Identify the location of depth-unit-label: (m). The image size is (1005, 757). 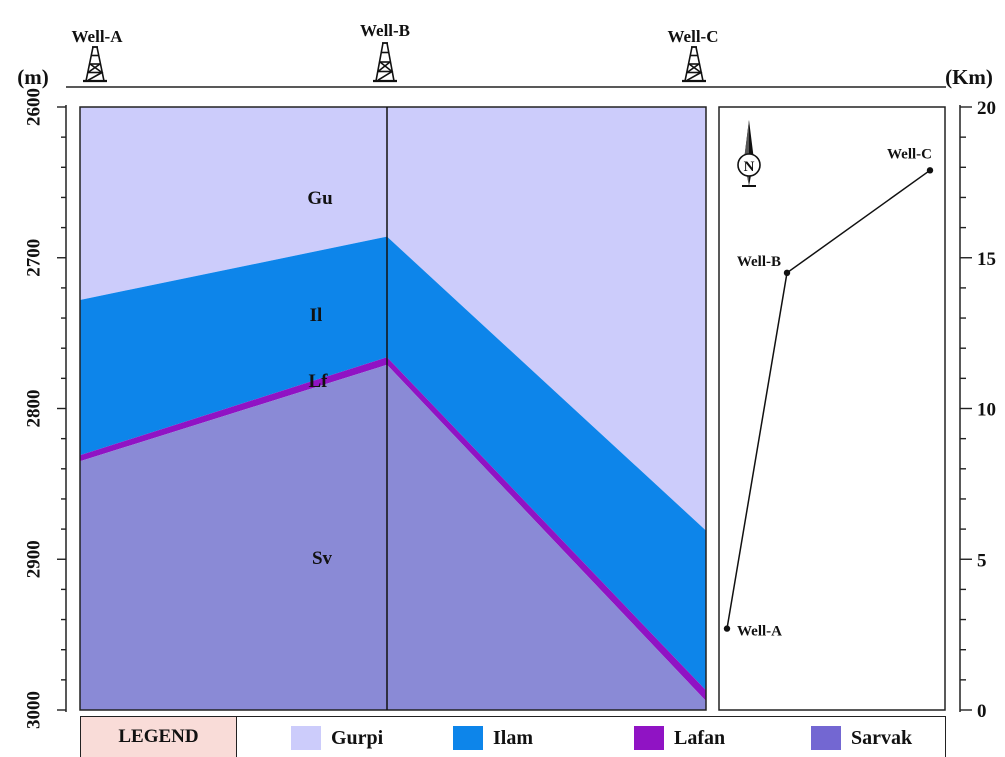
(32, 77).